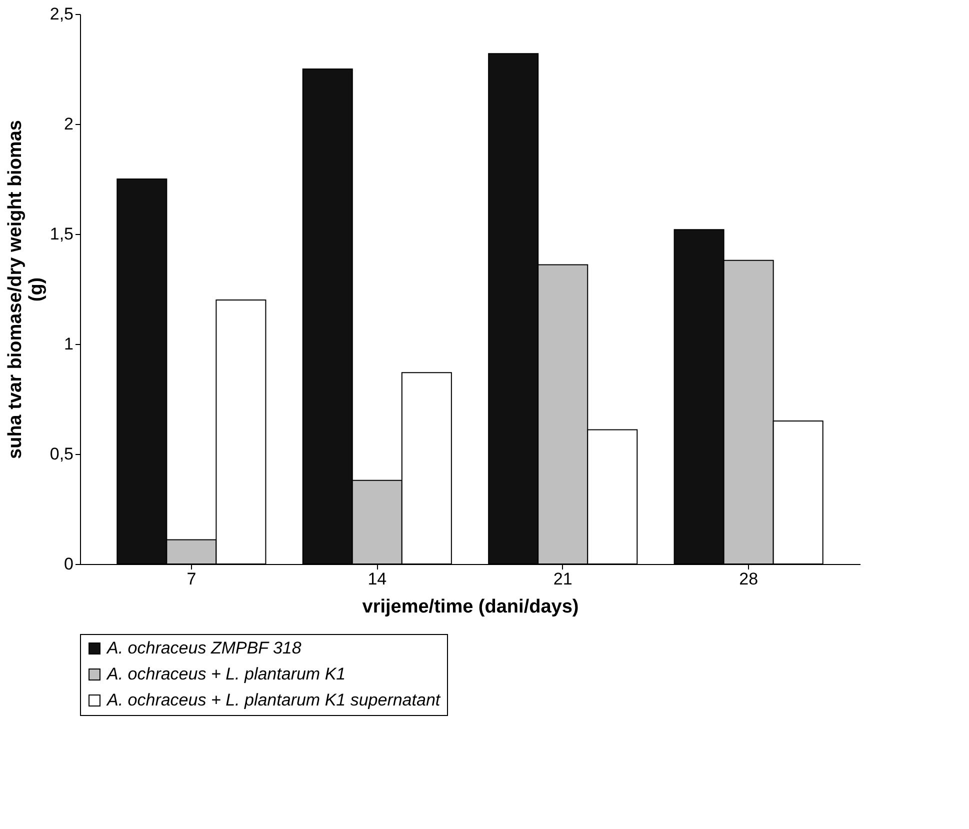 The width and height of the screenshot is (969, 829). Describe the element at coordinates (274, 700) in the screenshot. I see `legend-label: A. ochraceus + L. plantarum K1 supernatant` at that location.